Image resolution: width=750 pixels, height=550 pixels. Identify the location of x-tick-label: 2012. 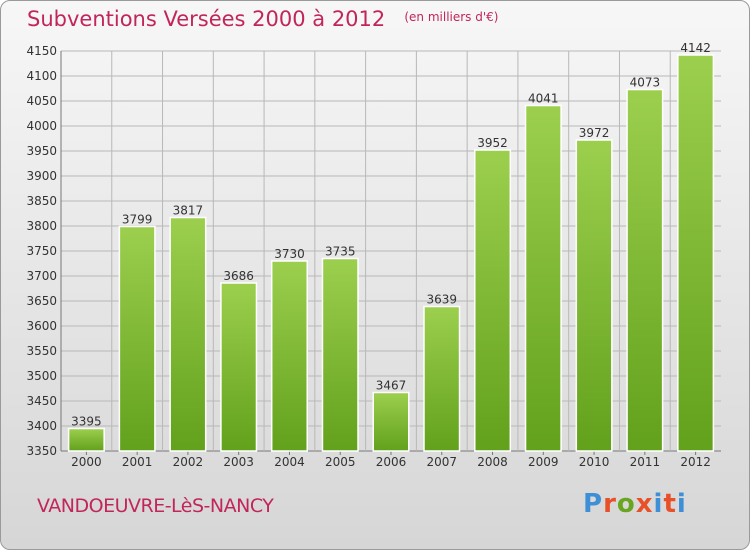
(695, 462).